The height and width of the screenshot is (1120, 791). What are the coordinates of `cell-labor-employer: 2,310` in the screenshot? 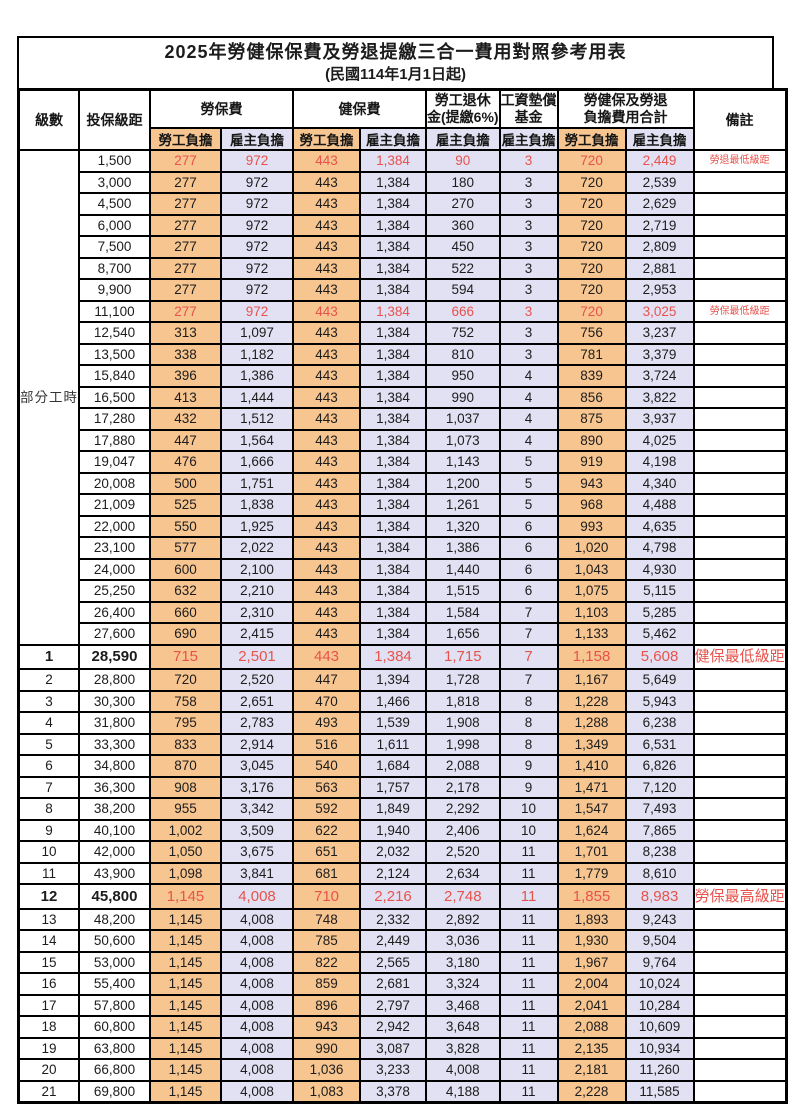 It's located at (257, 612).